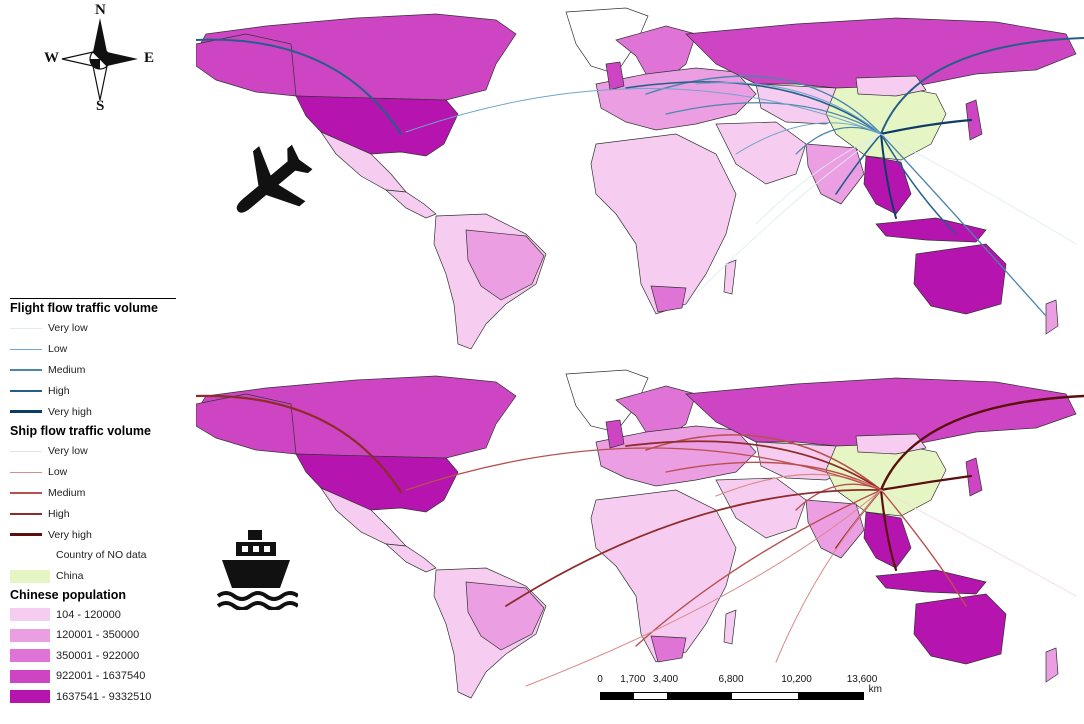 The image size is (1084, 724). Describe the element at coordinates (100, 106) in the screenshot. I see `compass-south-label: S` at that location.